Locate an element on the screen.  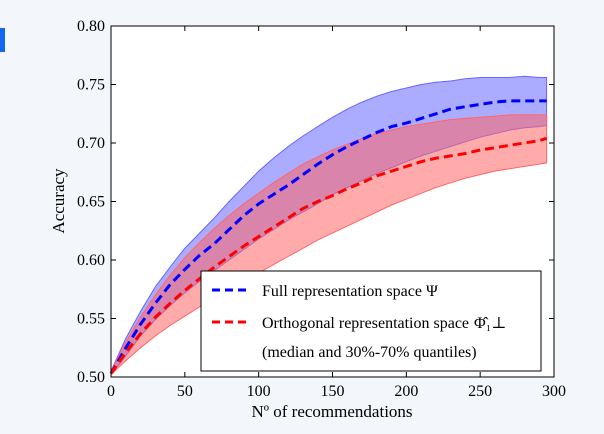
legend-label-orth-text: Orthogonal representation space is located at coordinates (365, 323).